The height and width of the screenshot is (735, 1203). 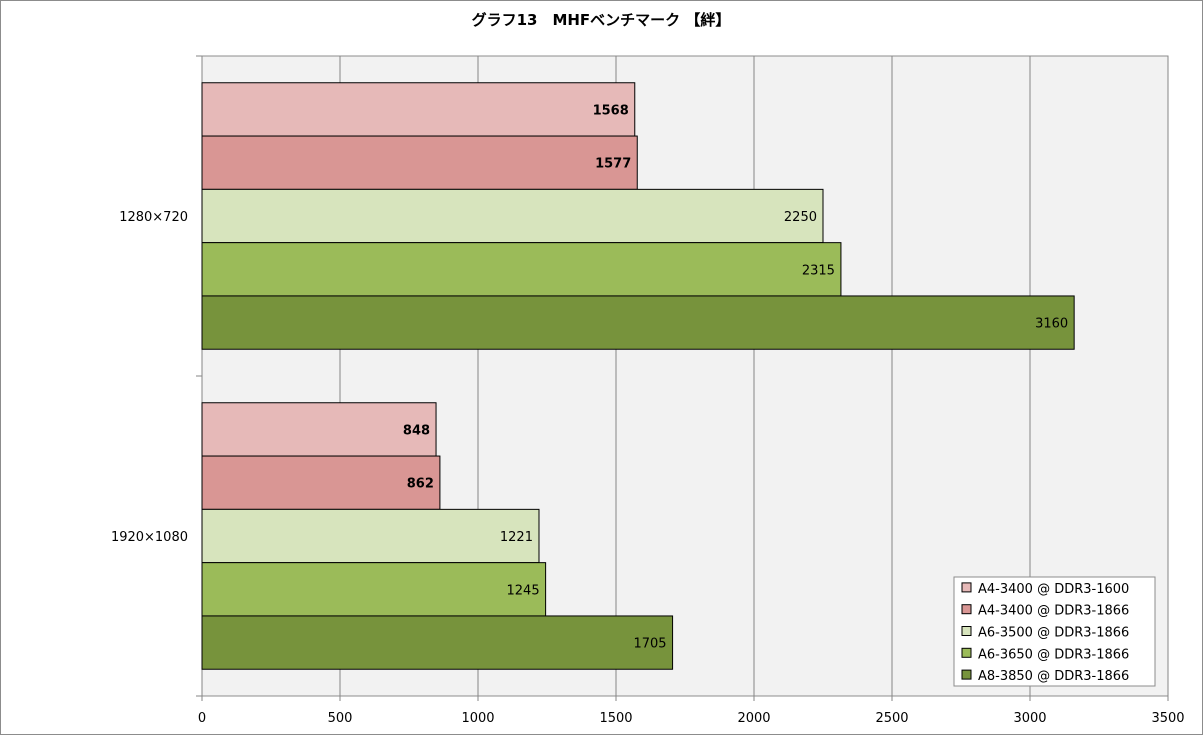 What do you see at coordinates (1053, 654) in the screenshot?
I see `legend-label: A6-3650 @ DDR3-1866` at bounding box center [1053, 654].